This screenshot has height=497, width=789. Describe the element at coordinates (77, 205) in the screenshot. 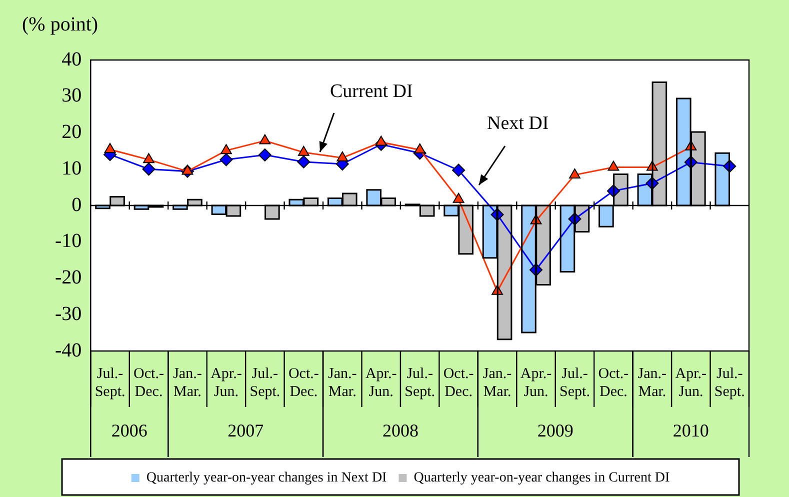

I see `y-tick-label: 0` at that location.